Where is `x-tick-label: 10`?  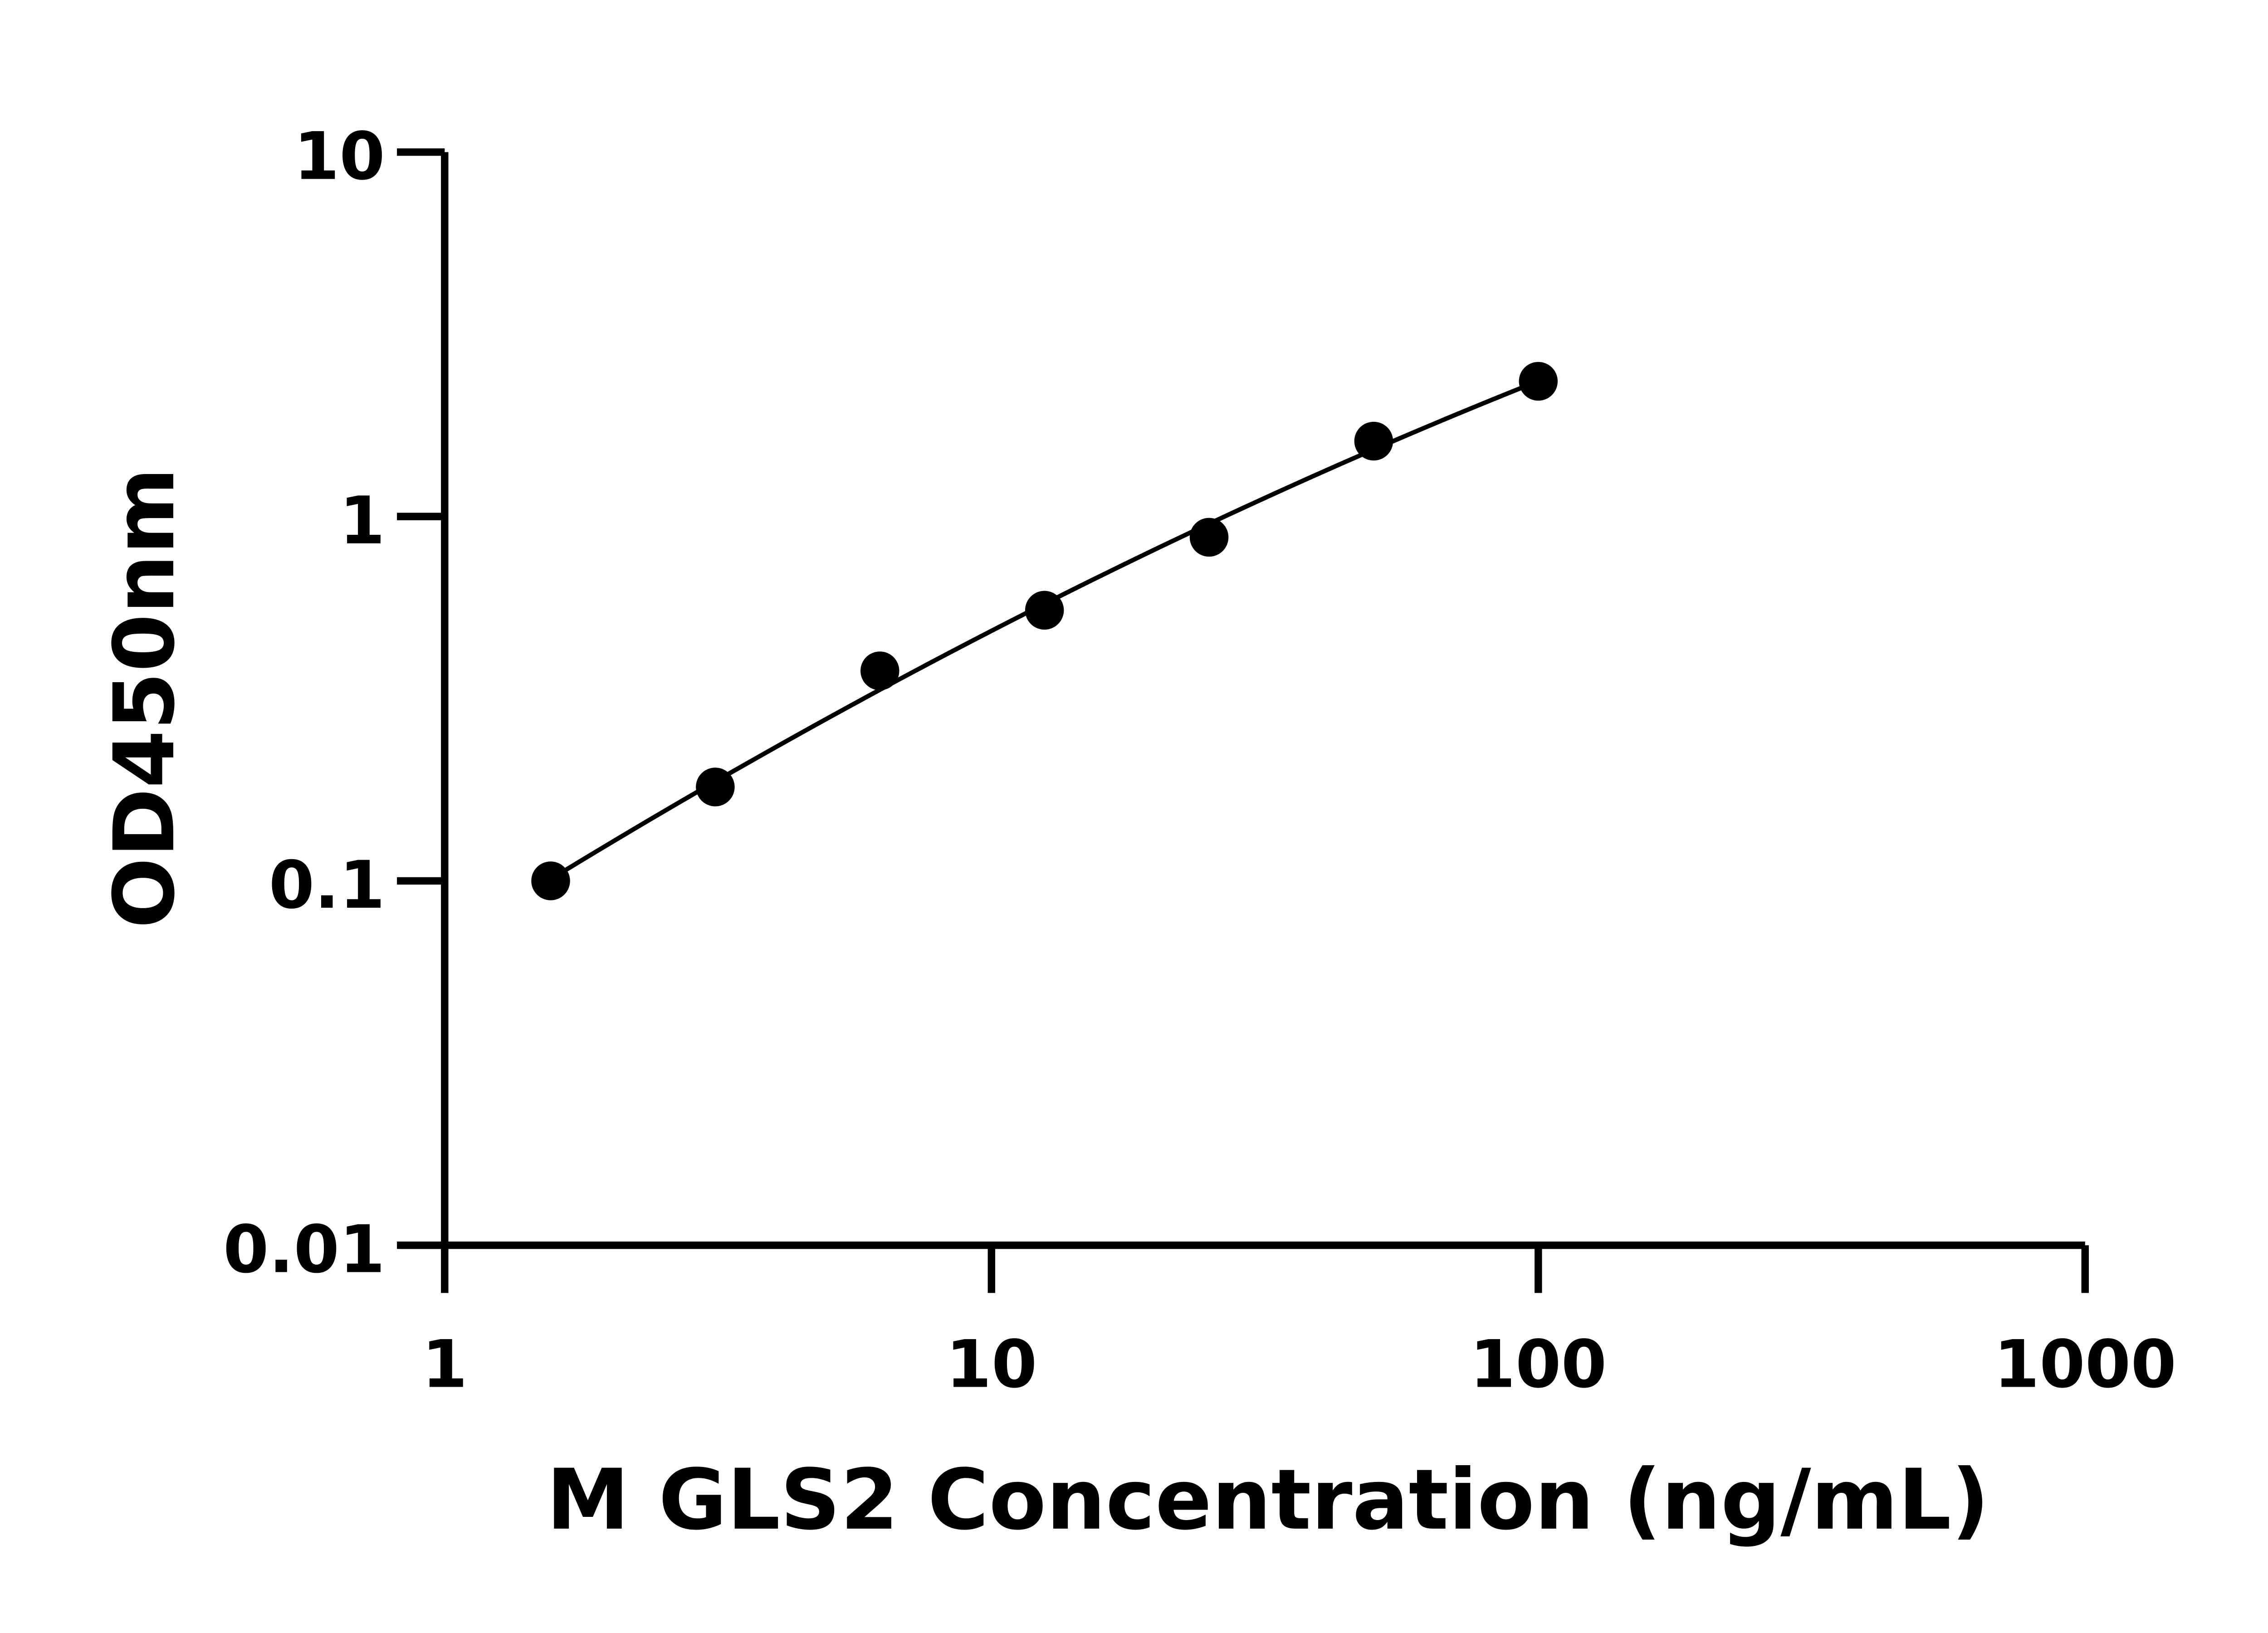 x-tick-label: 10 is located at coordinates (992, 1365).